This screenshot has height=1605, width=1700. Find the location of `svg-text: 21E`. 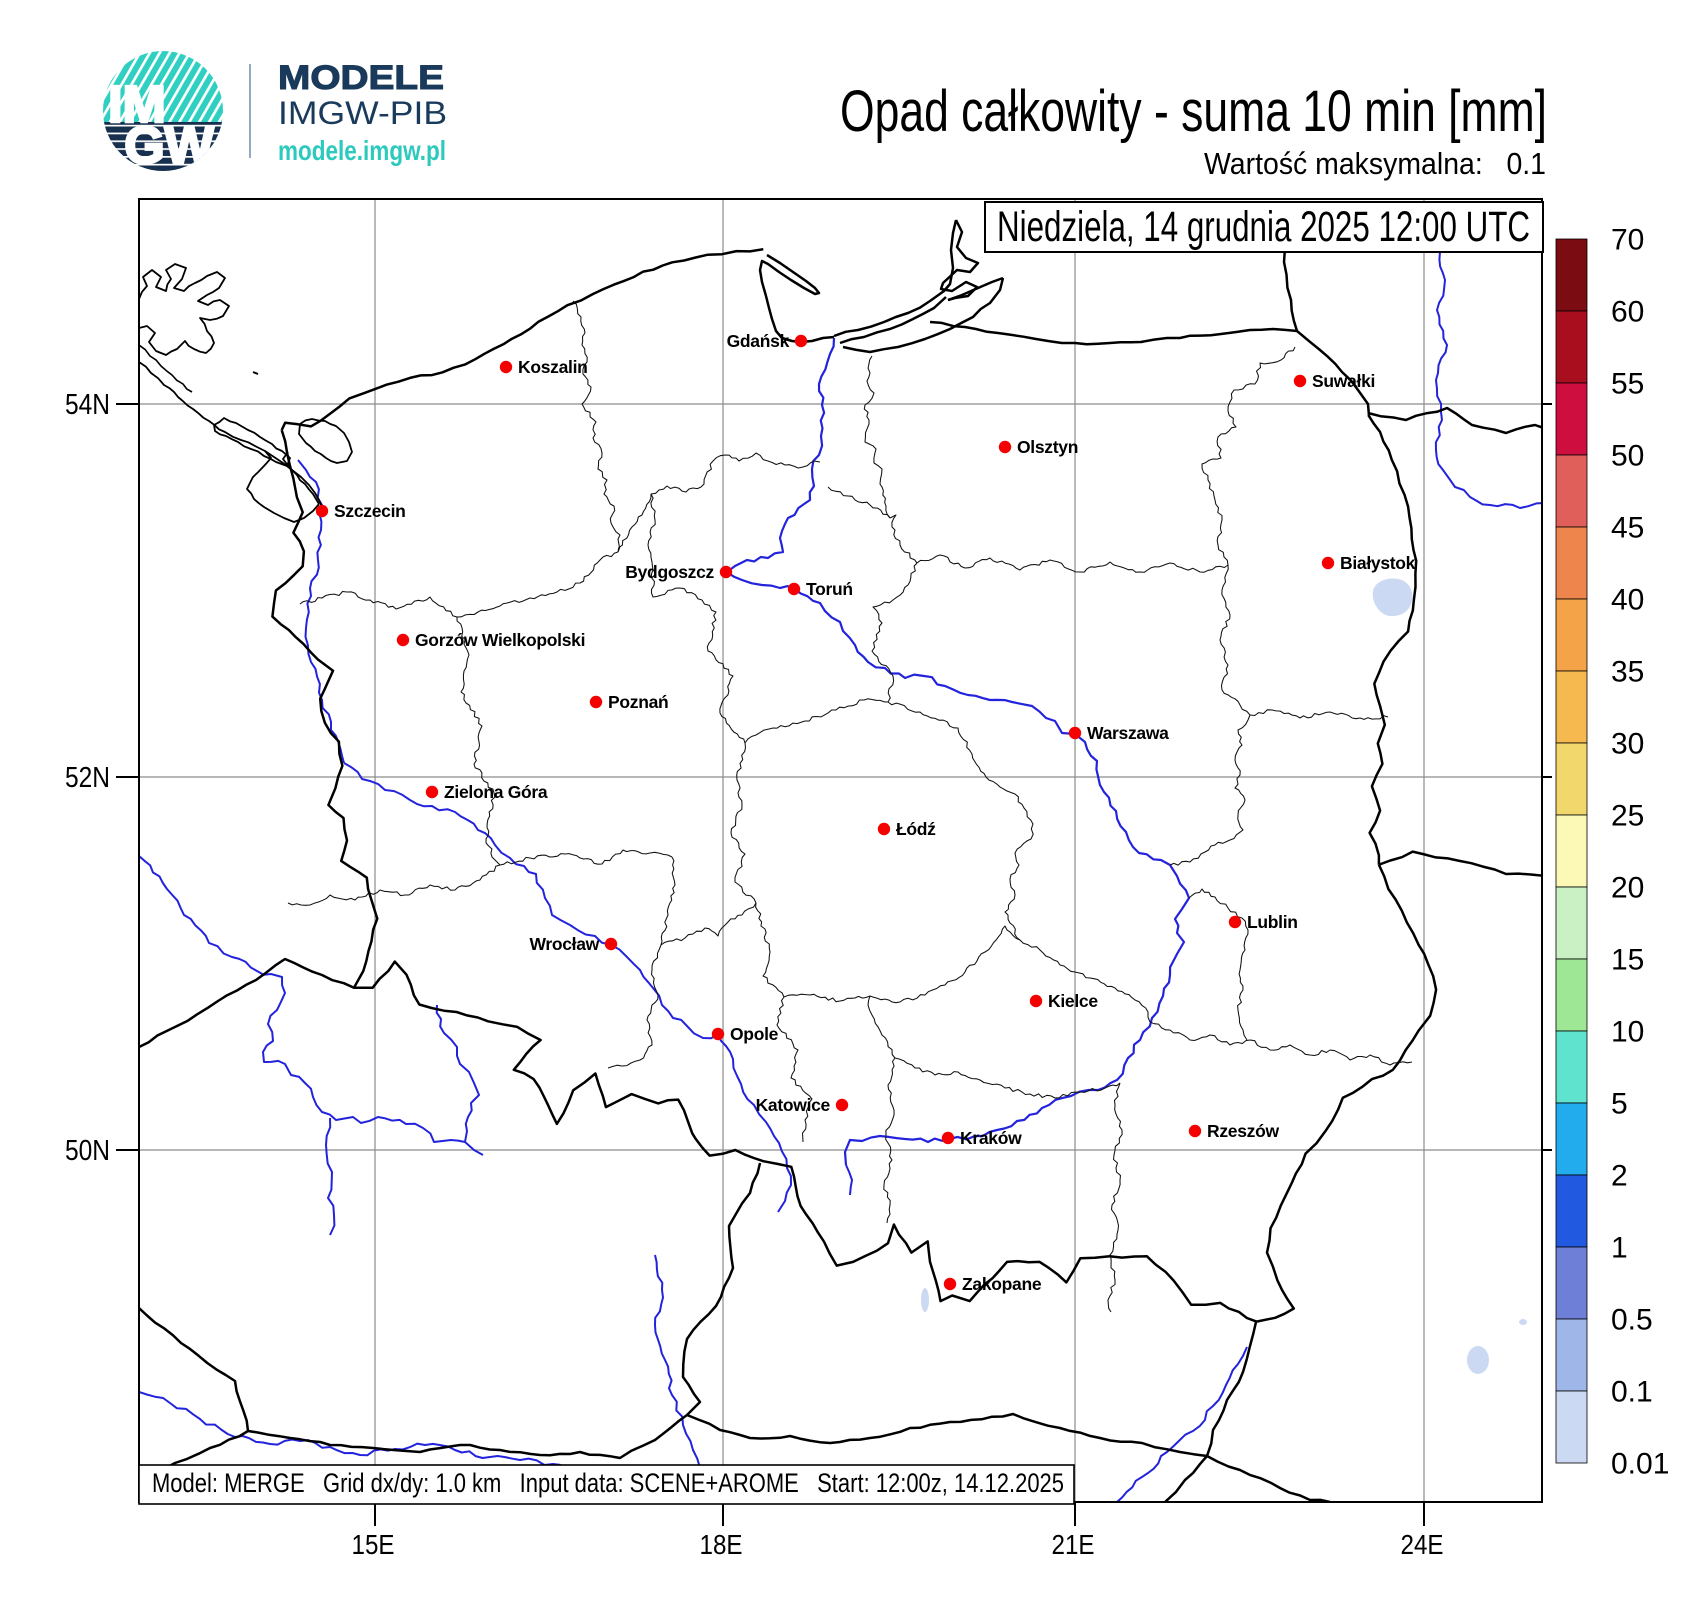

svg-text: 21E is located at coordinates (1073, 1544).